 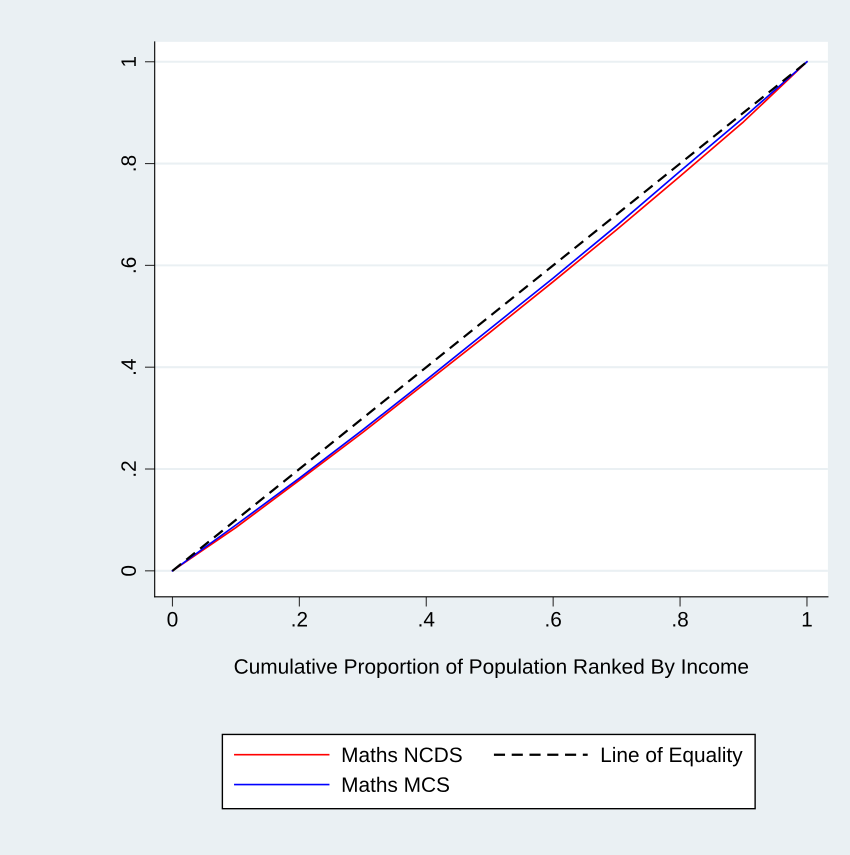 I want to click on x-axis-title: Cumulative Proportion of Population Ranked By Income, so click(x=491, y=668).